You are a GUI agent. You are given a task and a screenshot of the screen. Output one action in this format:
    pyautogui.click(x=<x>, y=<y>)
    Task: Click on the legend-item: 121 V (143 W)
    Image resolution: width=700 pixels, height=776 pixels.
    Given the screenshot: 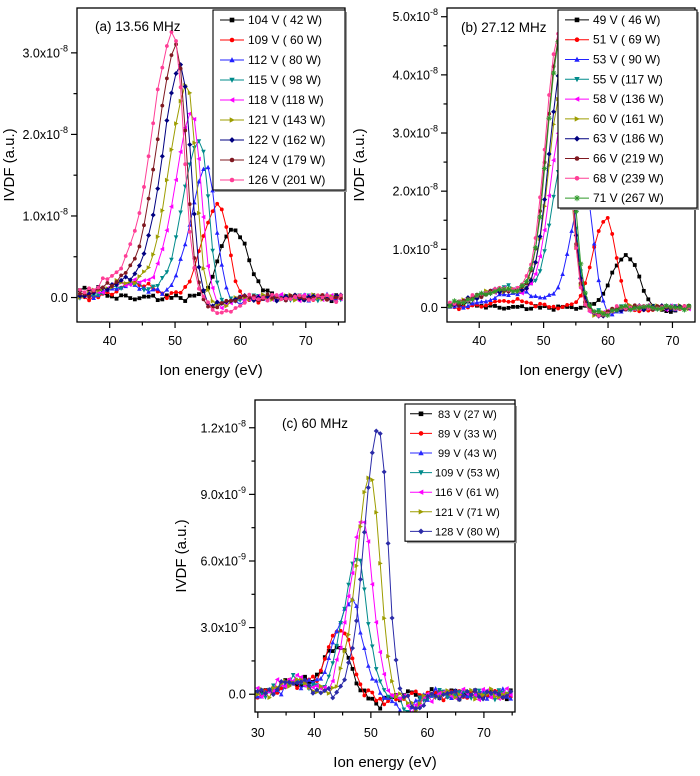 What is the action you would take?
    pyautogui.click(x=272, y=120)
    